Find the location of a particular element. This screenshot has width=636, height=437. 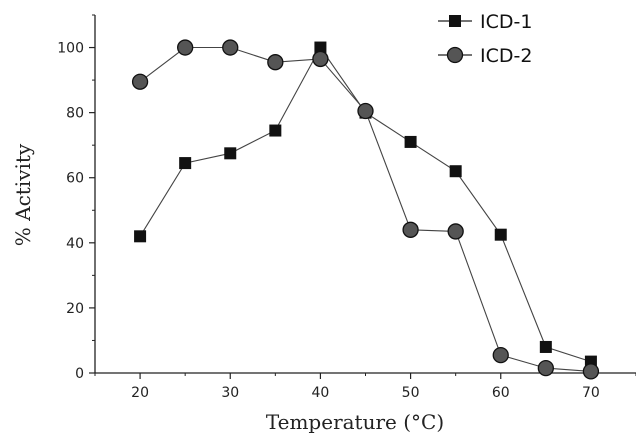

legend-label-icd-2: ICD-2 is located at coordinates (506, 56).